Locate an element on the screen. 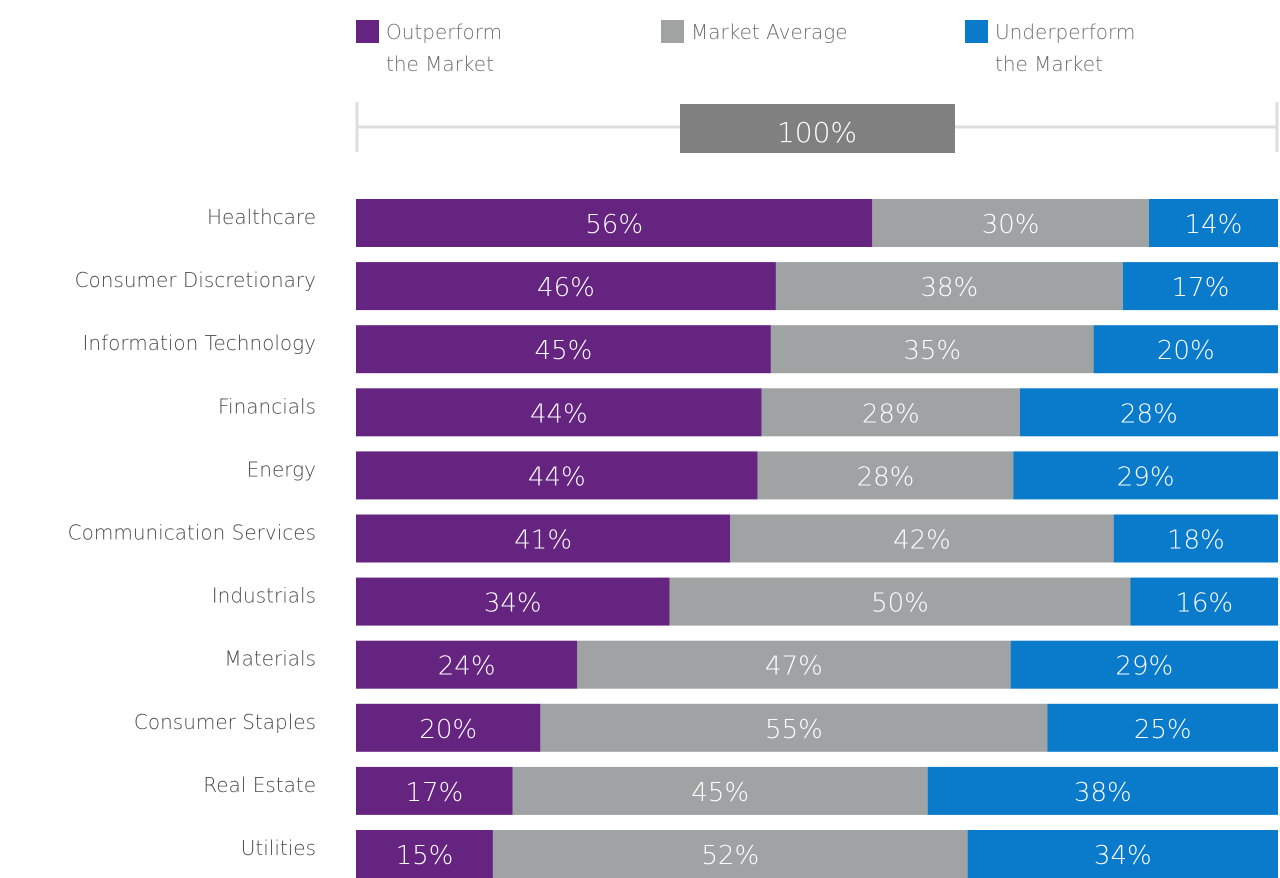 The height and width of the screenshot is (878, 1280). bar-row: Real Estate 17% 45% 38% is located at coordinates (740, 790).